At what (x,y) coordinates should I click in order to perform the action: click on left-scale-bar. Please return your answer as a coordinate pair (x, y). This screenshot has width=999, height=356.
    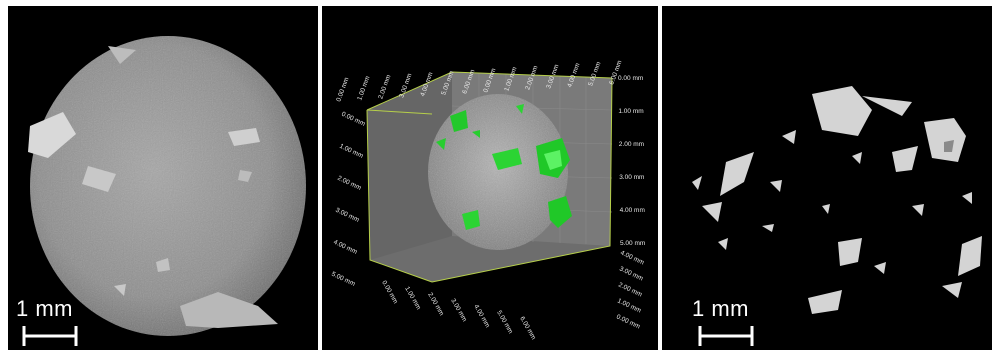
    Looking at the image, I should click on (50, 336).